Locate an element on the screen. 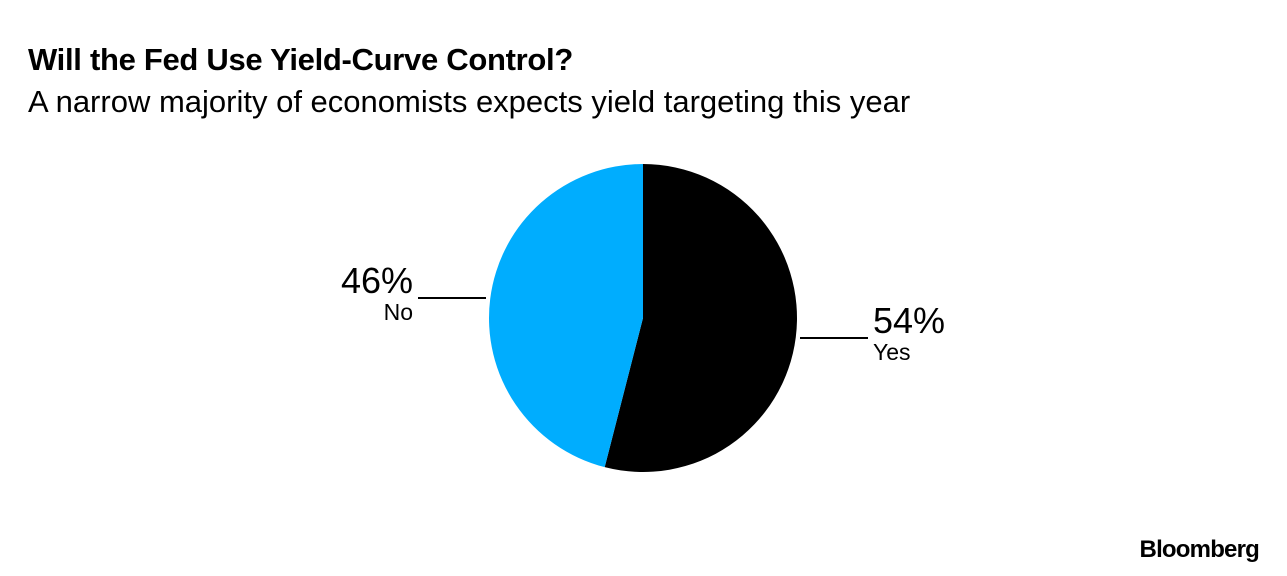 This screenshot has height=576, width=1287. slice-label-no: No is located at coordinates (398, 312).